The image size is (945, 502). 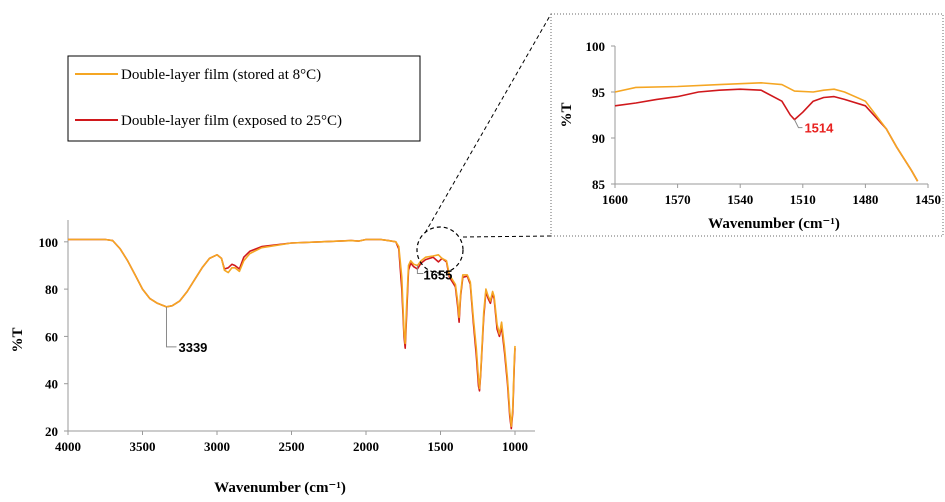 What do you see at coordinates (51, 384) in the screenshot?
I see `main-y-tick-label: 40` at bounding box center [51, 384].